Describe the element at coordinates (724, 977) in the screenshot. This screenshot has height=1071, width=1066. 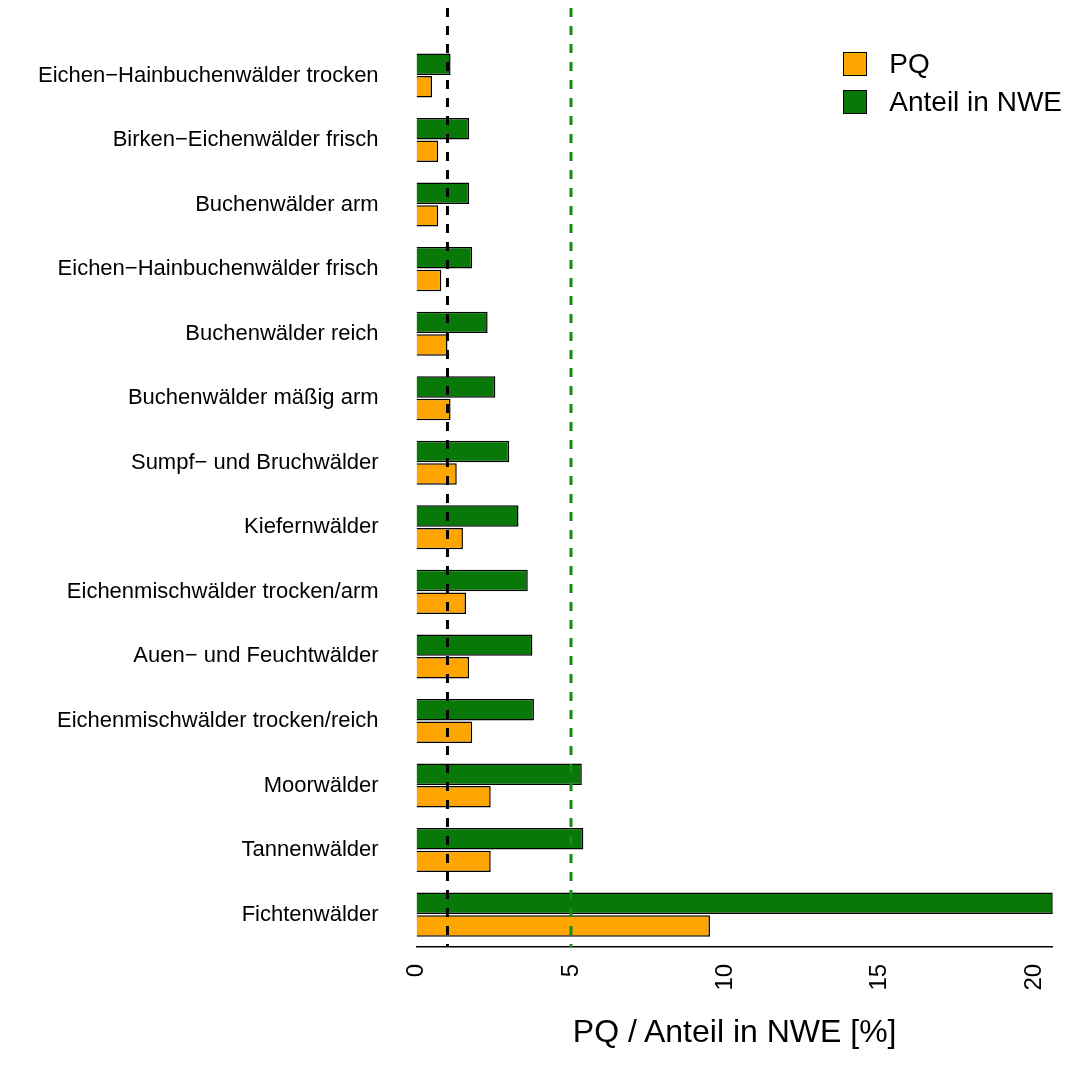
I see `x-tick-label: 10` at that location.